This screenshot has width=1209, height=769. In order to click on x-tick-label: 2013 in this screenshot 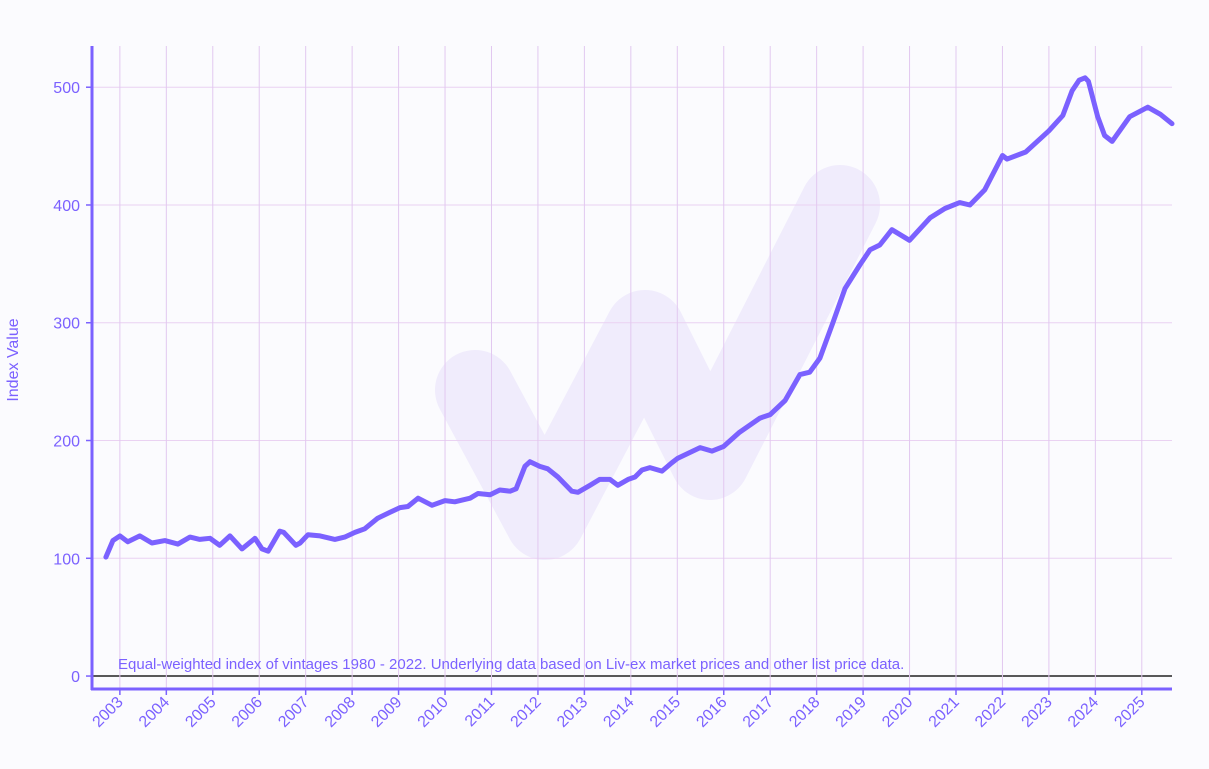, I will do `click(572, 712)`.